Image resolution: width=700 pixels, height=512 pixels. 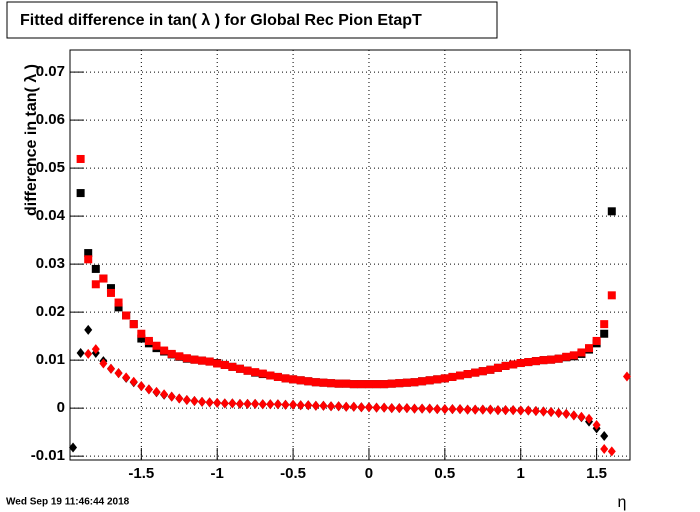 I want to click on x-axis-label: η, so click(x=622, y=502).